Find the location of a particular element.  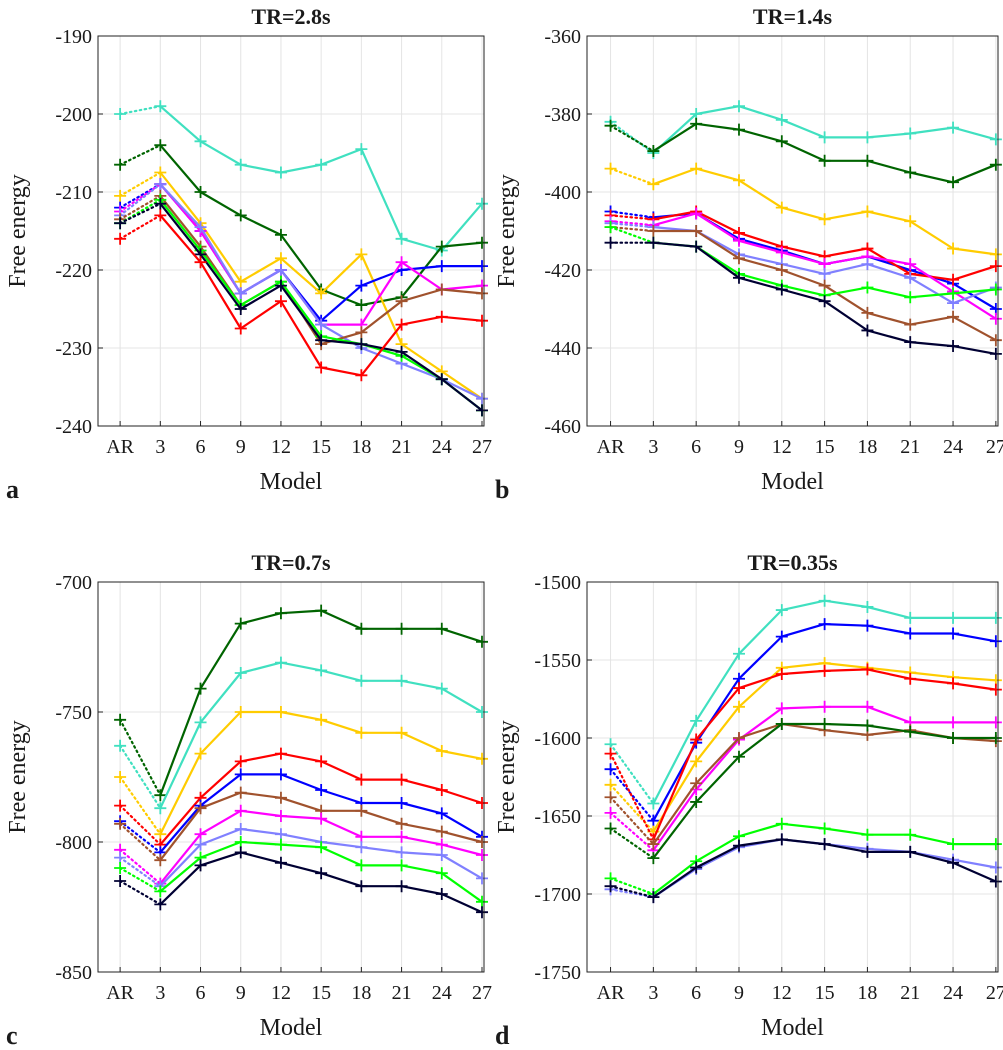

x-tick-label: 12 is located at coordinates (281, 447).